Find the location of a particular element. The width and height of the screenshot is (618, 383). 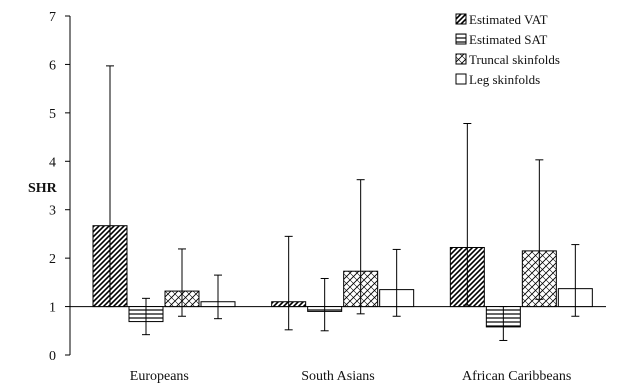

legend-swatch-estimated-vat is located at coordinates (461, 19).